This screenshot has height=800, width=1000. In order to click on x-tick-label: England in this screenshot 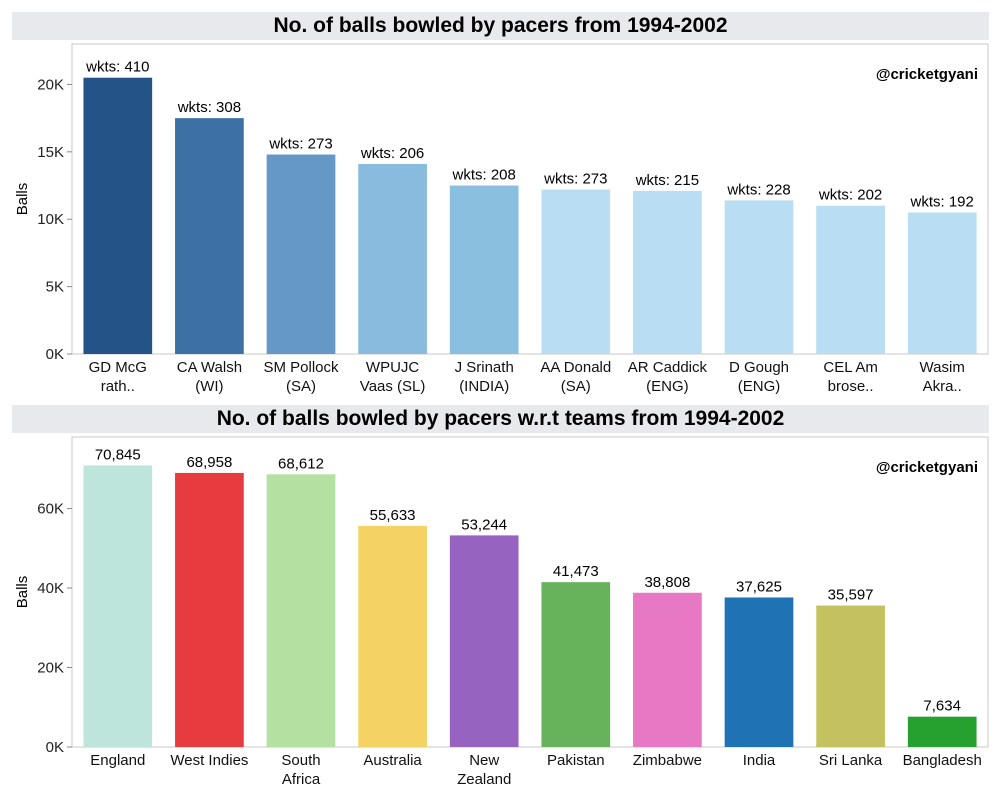, I will do `click(117, 760)`.